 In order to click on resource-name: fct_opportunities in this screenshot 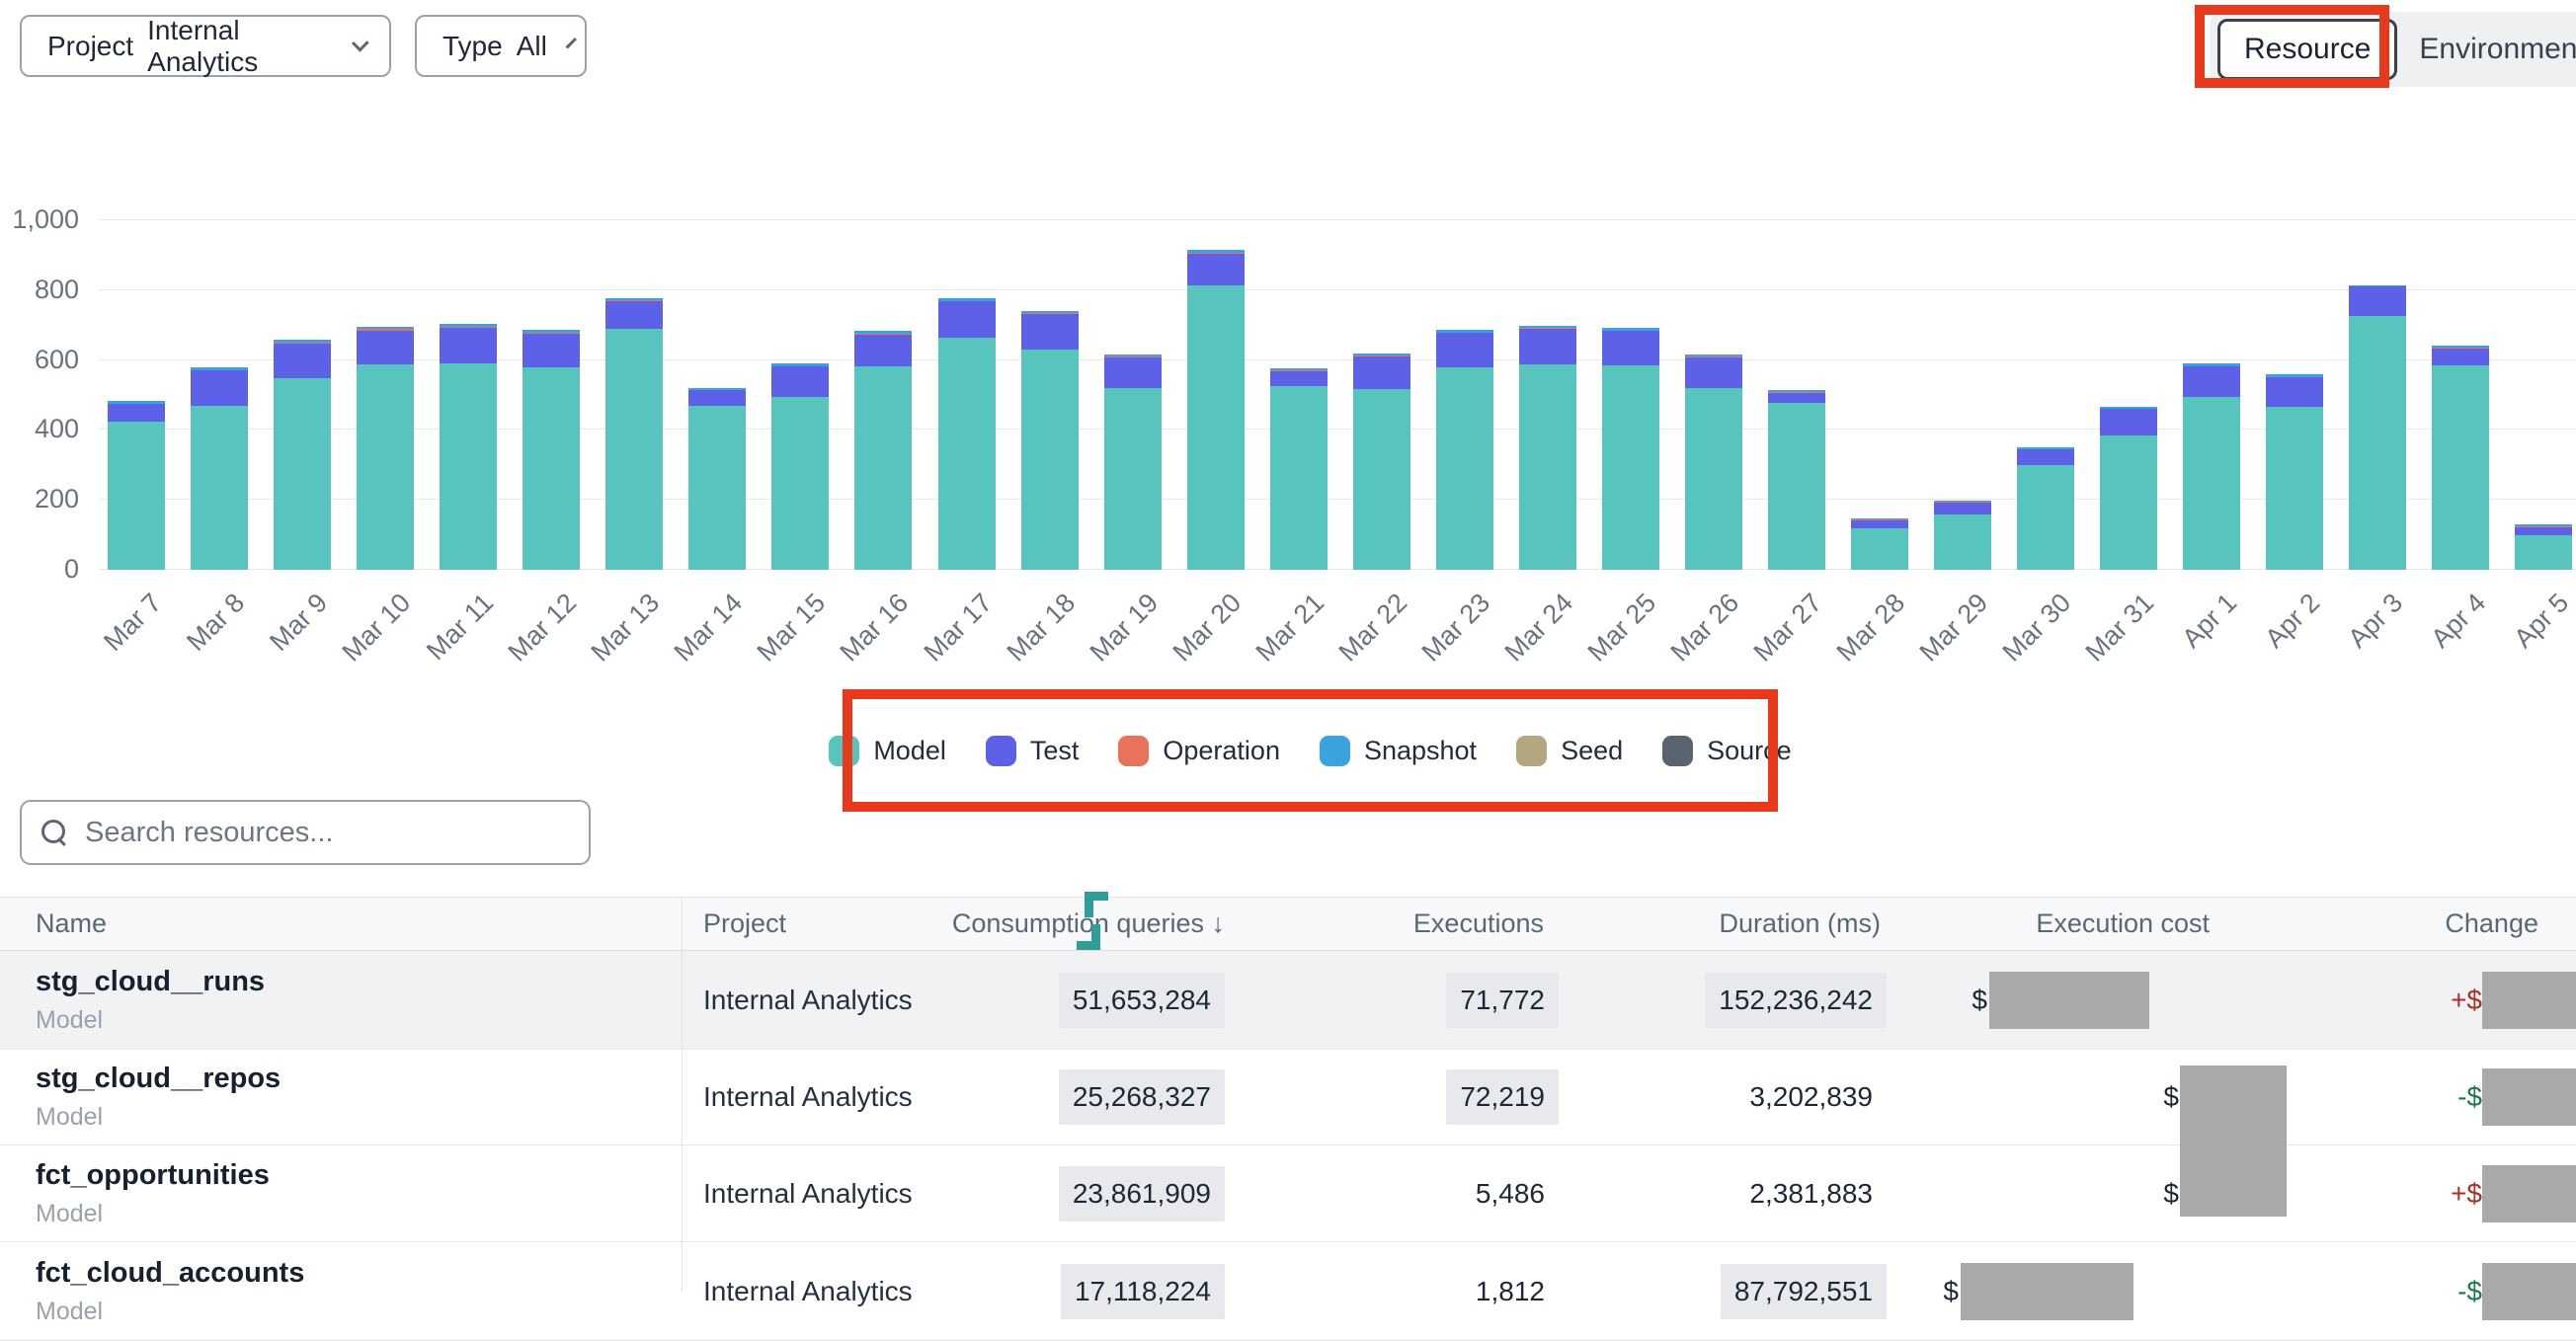, I will do `click(153, 1174)`.